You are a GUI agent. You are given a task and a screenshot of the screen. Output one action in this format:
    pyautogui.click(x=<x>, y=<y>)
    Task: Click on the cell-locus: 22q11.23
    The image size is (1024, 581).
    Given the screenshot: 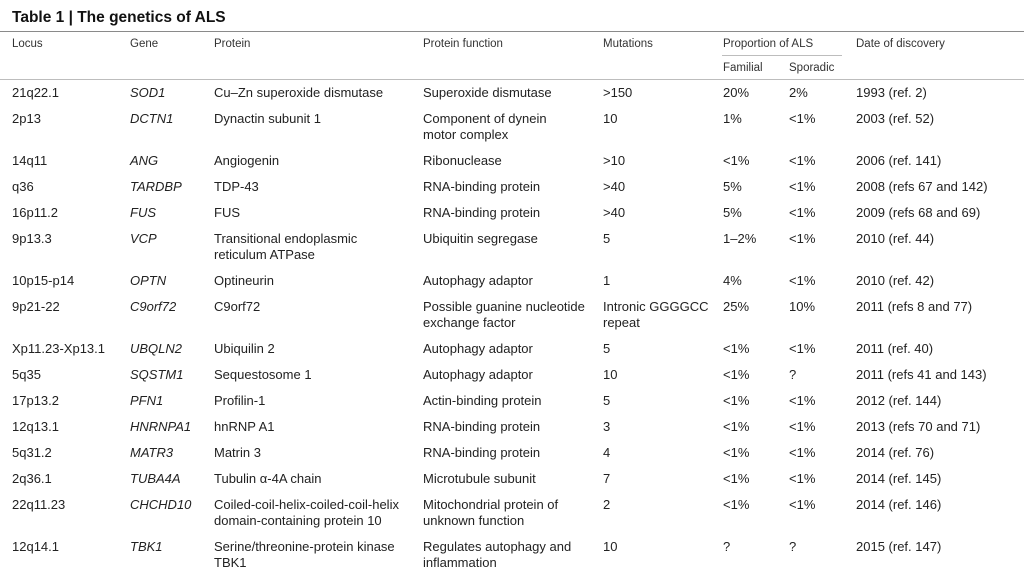 What is the action you would take?
    pyautogui.click(x=38, y=505)
    